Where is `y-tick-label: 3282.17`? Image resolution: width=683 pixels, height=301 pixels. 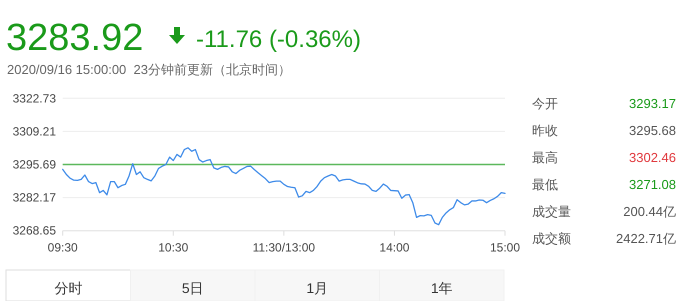
y-tick-label: 3282.17 is located at coordinates (34, 197).